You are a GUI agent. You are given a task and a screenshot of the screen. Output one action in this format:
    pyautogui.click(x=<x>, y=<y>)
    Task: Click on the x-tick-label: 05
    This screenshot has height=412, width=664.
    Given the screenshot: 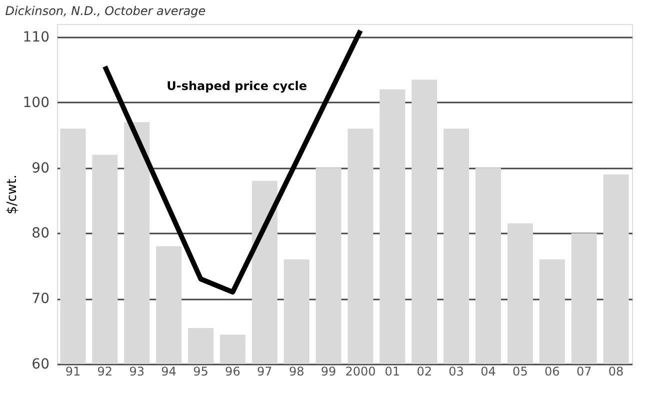 What is the action you would take?
    pyautogui.click(x=520, y=371)
    